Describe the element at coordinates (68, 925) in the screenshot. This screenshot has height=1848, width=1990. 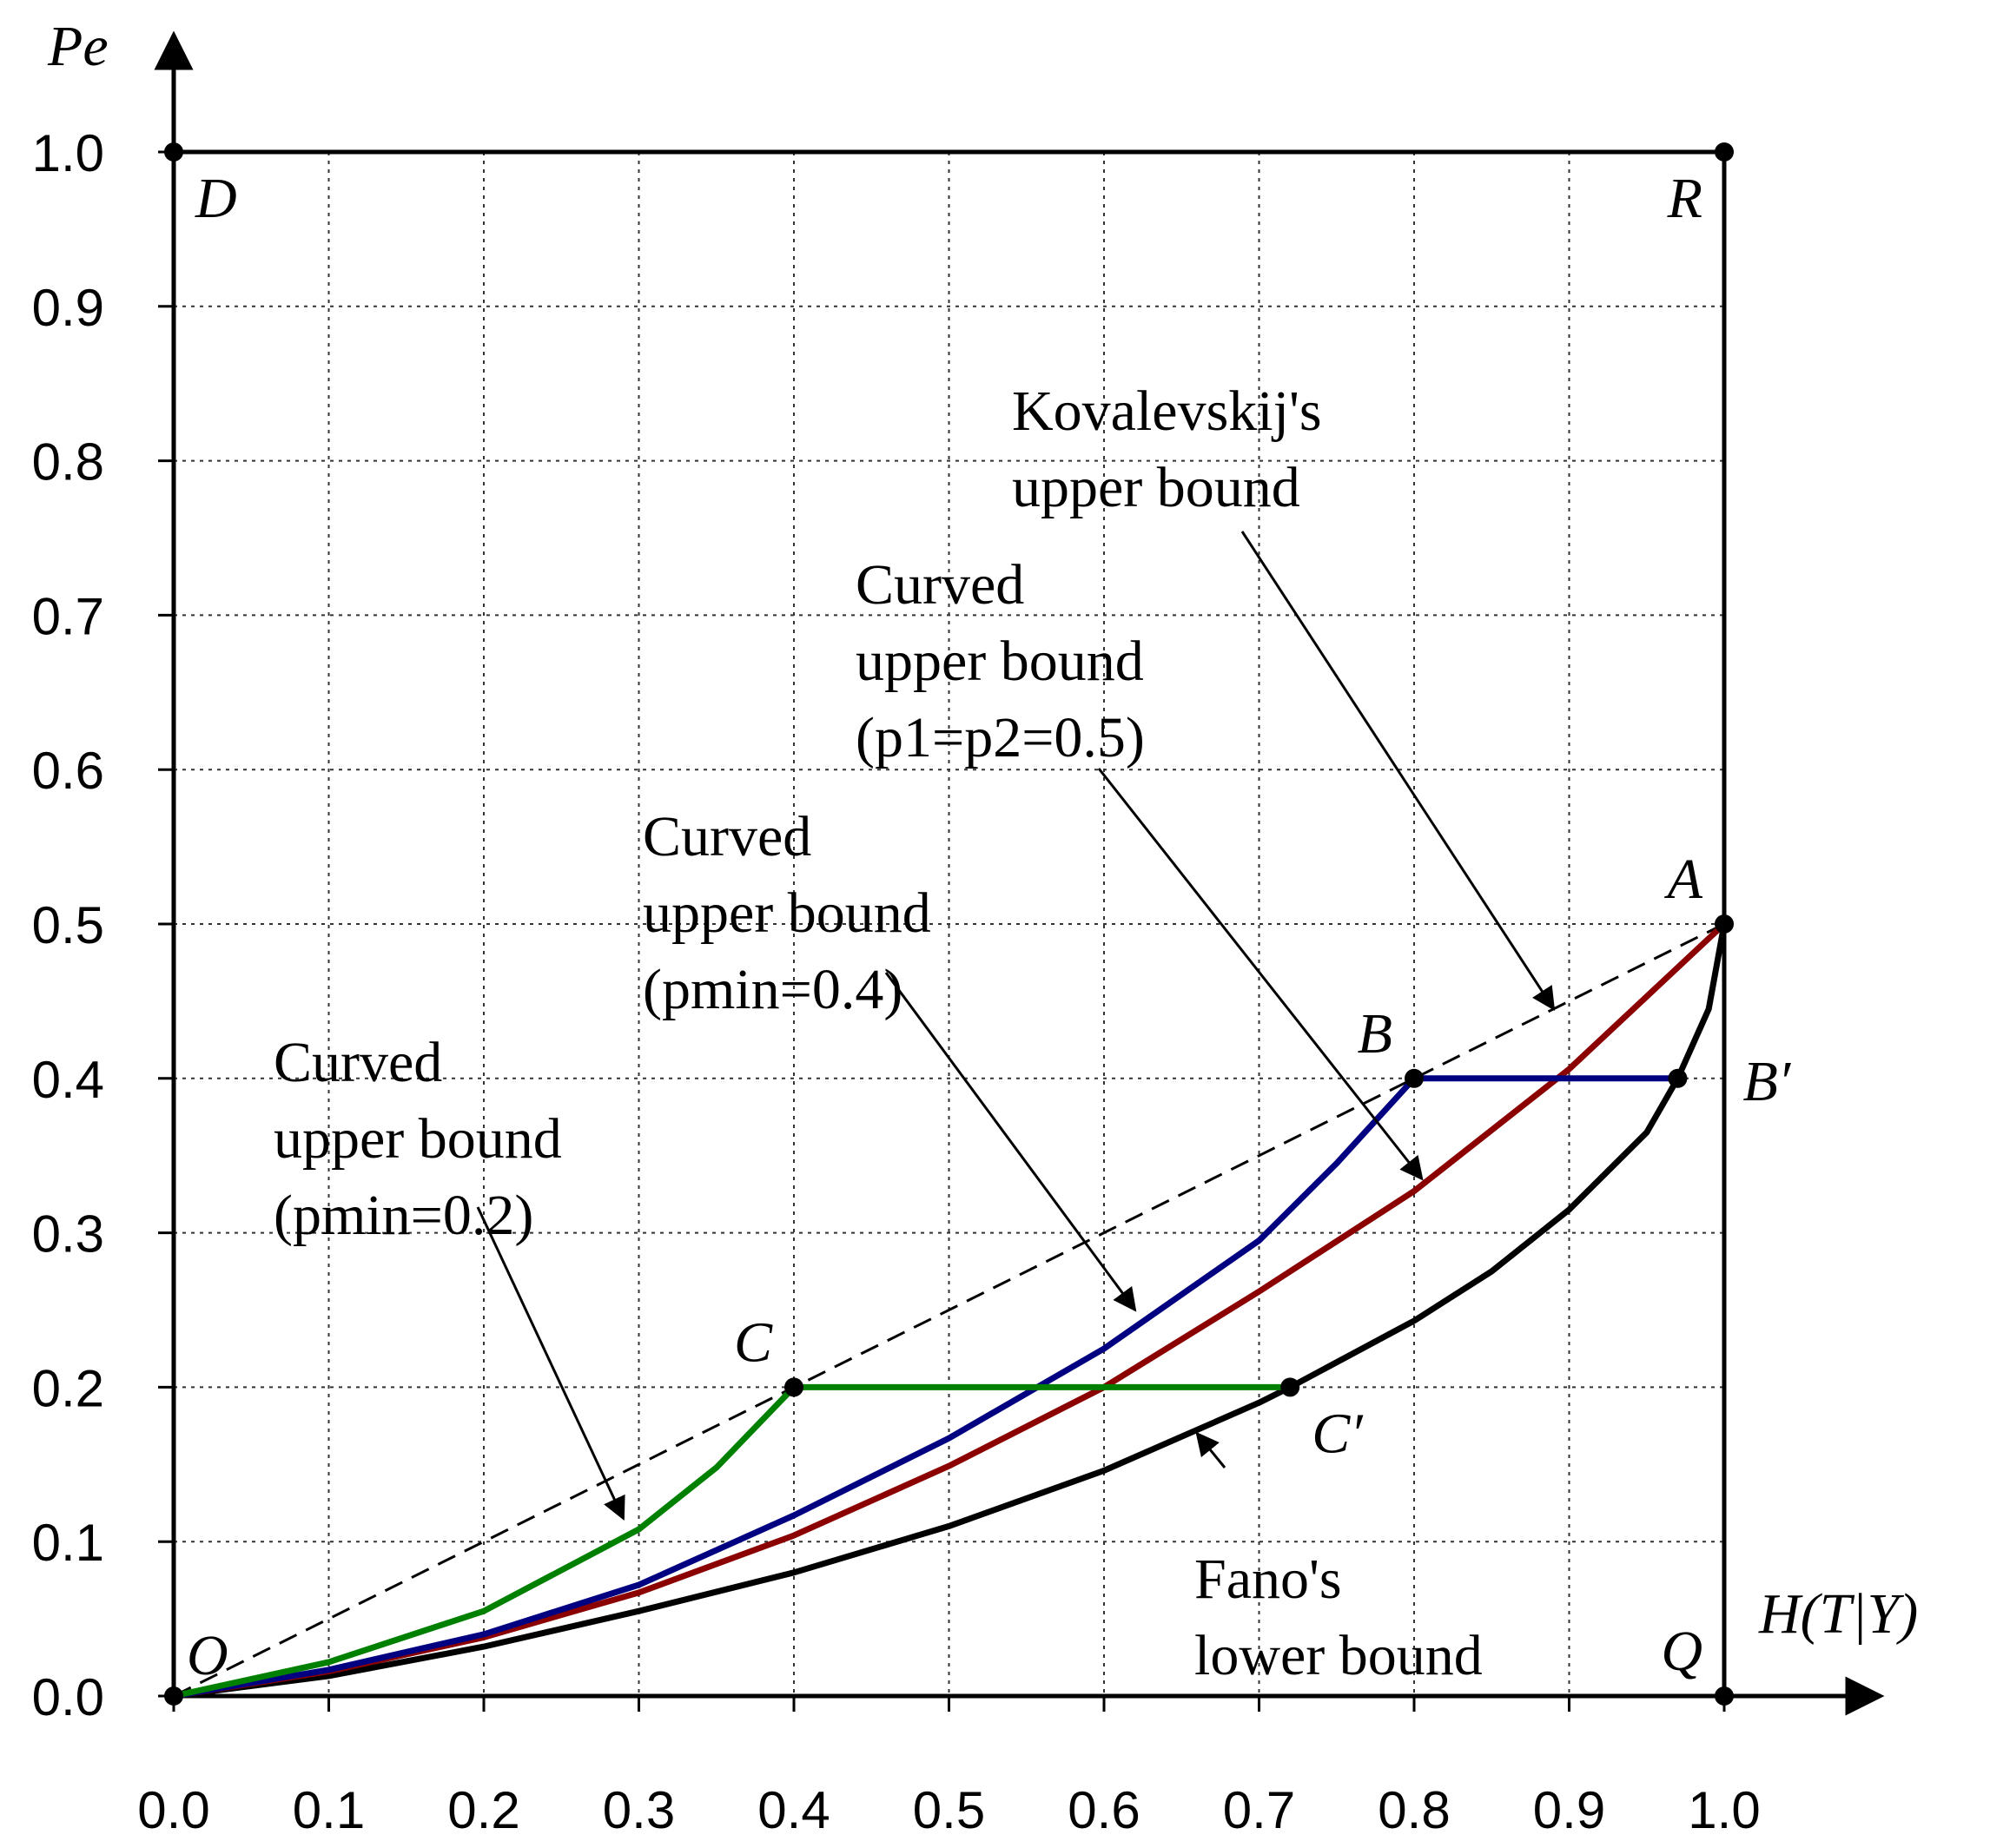
I see `y-tick-label: 0.5` at that location.